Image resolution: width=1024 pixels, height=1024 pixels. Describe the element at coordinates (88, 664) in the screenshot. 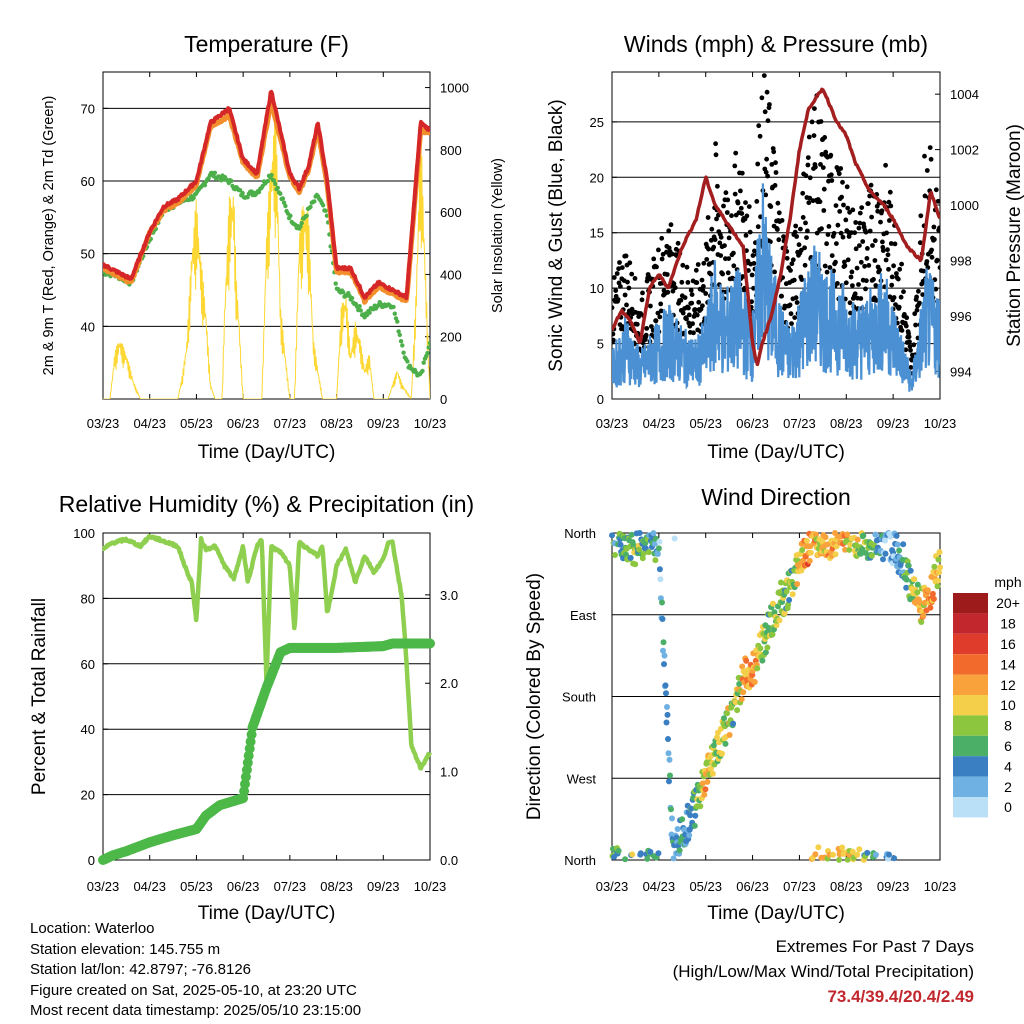

I see `chart3-y-tick-label: 60` at that location.